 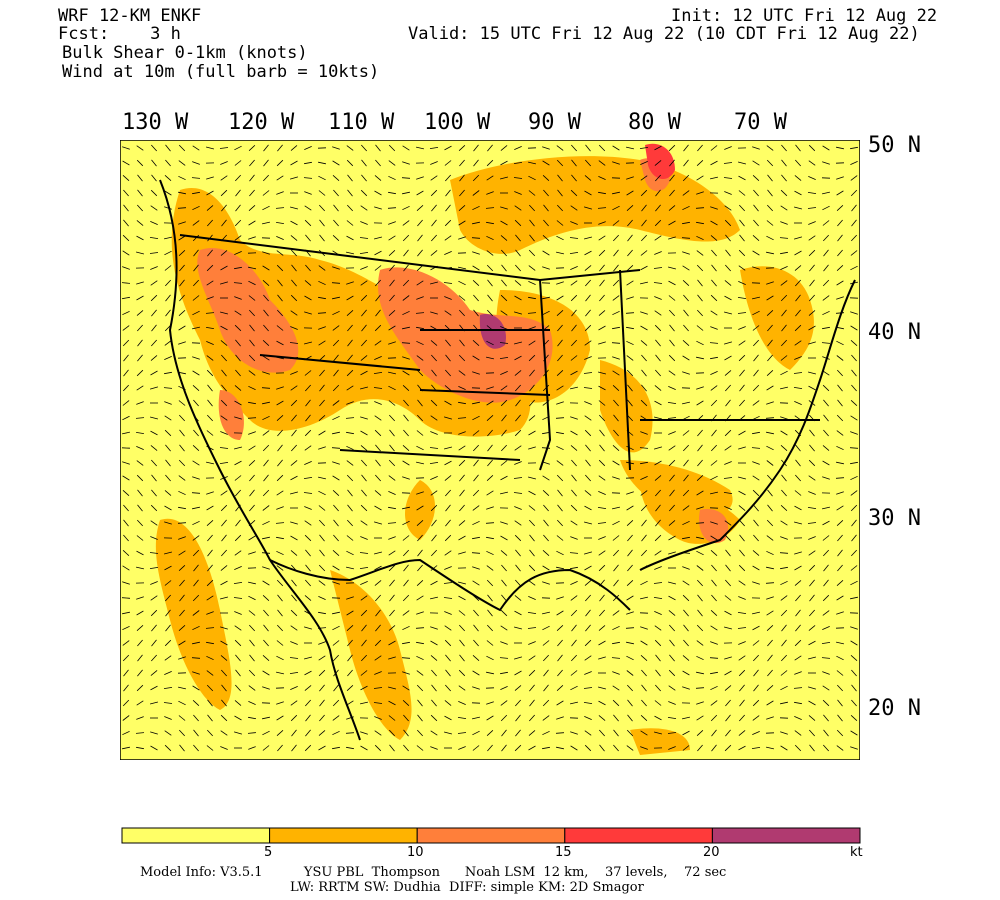 What do you see at coordinates (760, 122) in the screenshot?
I see `lon-label-70w: 70 W` at bounding box center [760, 122].